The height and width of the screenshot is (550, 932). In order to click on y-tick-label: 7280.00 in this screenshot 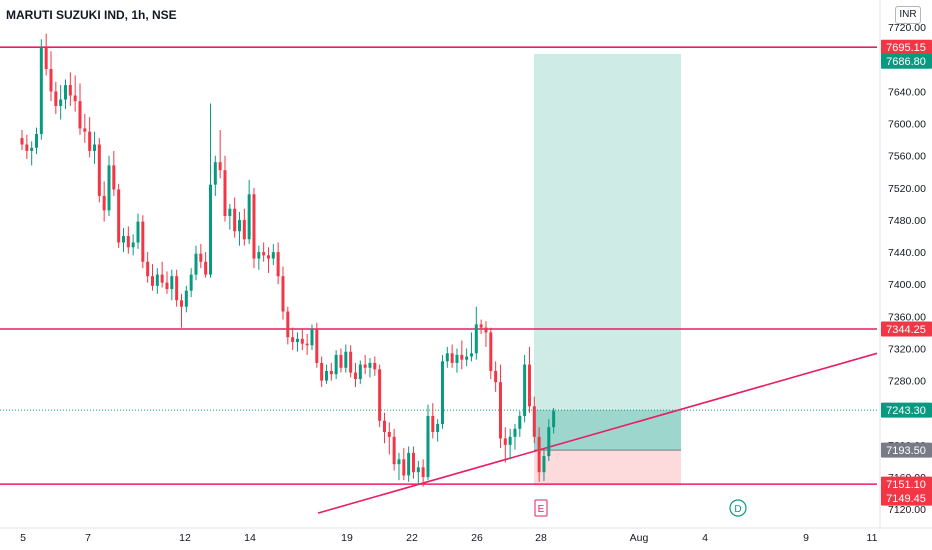, I will do `click(907, 382)`.